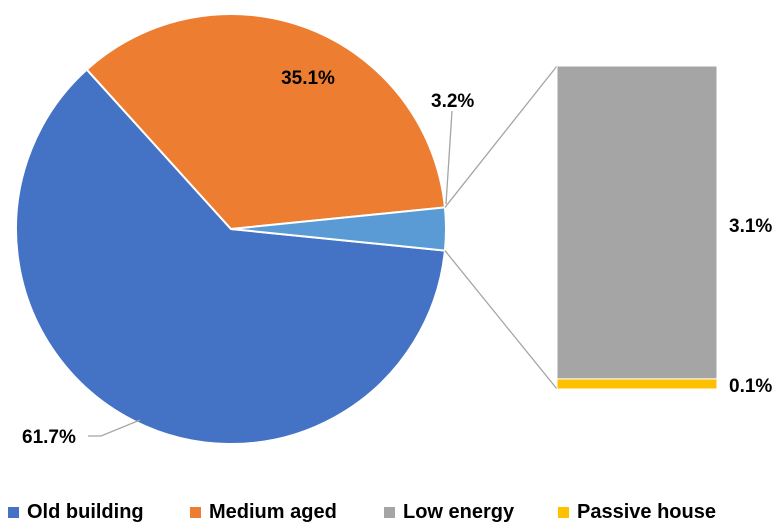 The height and width of the screenshot is (527, 779). I want to click on data-label-other: 3.2%, so click(452, 101).